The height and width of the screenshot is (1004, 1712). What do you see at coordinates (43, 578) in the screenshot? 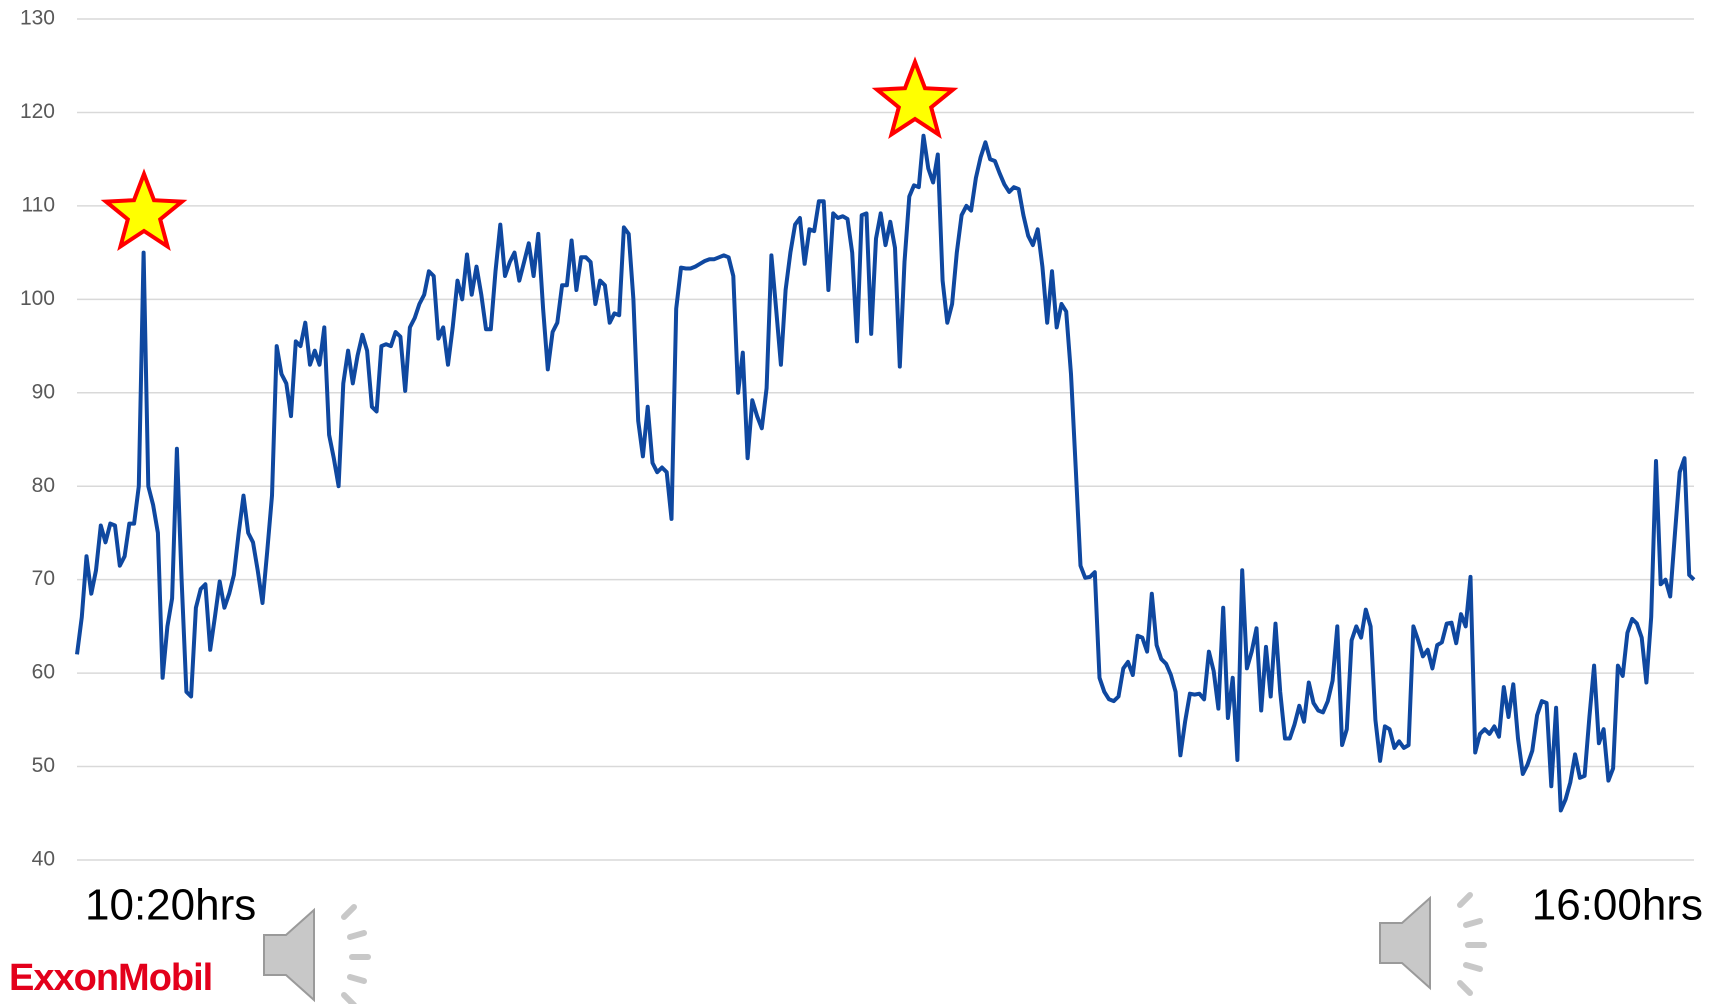
I see `y-tick-label: 70` at bounding box center [43, 578].